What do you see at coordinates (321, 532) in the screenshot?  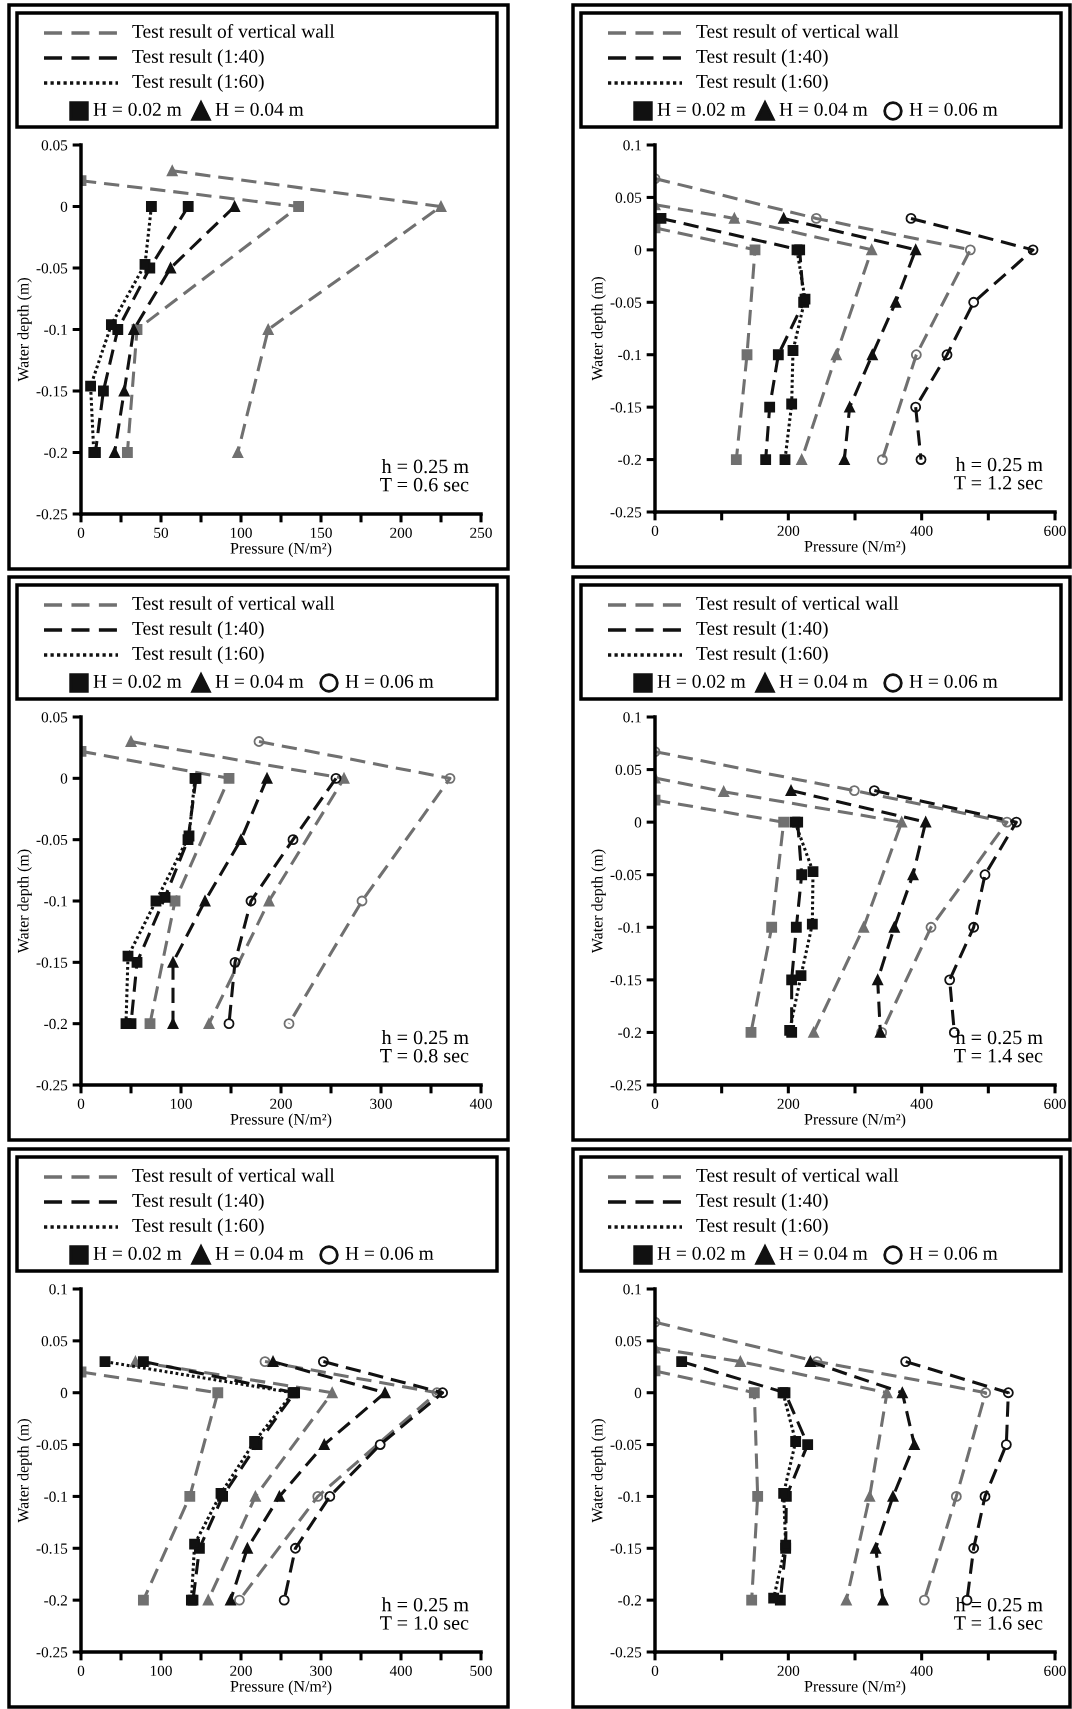 I see `x-tick-label: 150` at bounding box center [321, 532].